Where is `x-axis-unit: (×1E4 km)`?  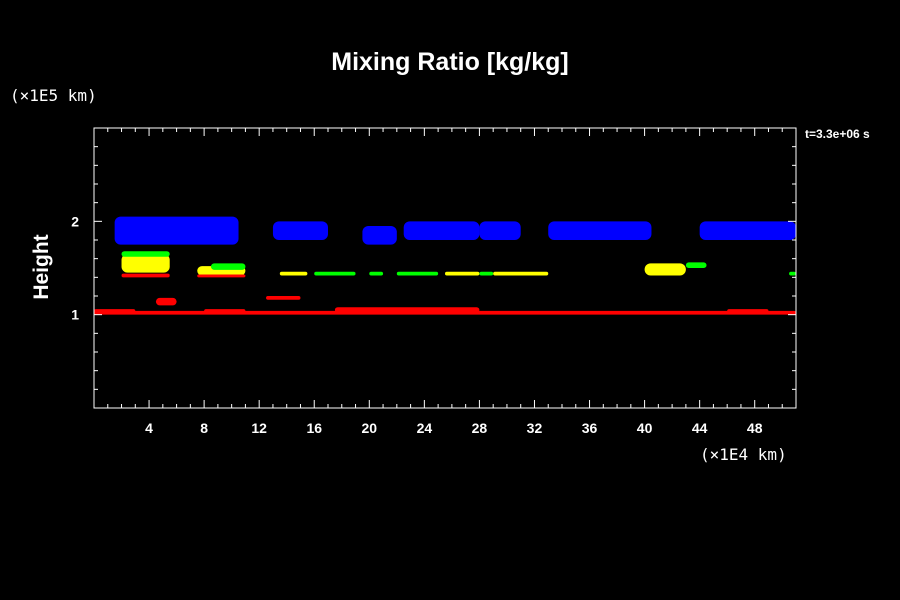
x-axis-unit: (×1E4 km) is located at coordinates (743, 454).